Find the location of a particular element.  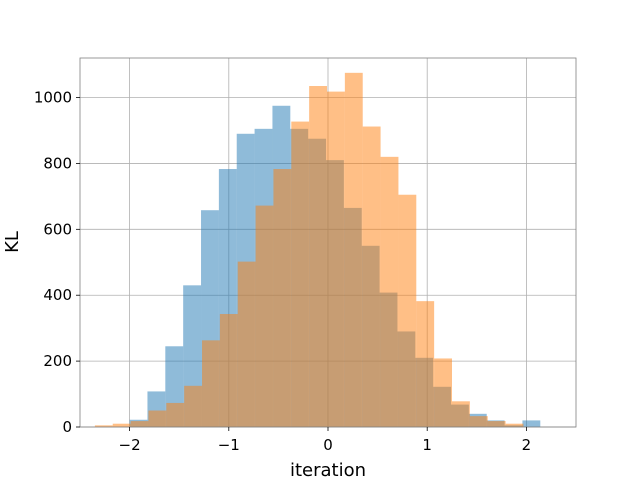

x-tick-label: −1 is located at coordinates (229, 445).